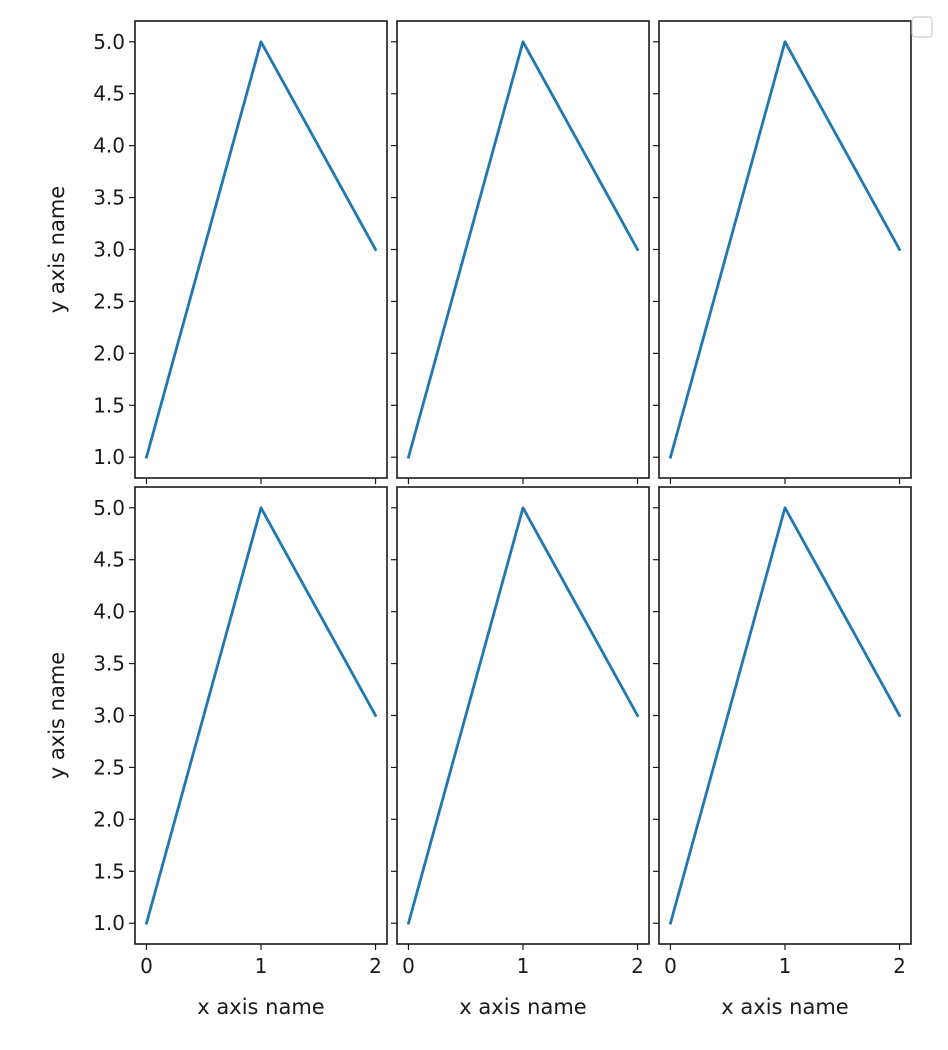 Image resolution: width=948 pixels, height=1050 pixels. I want to click on subplot-r1-c2, so click(520, 252).